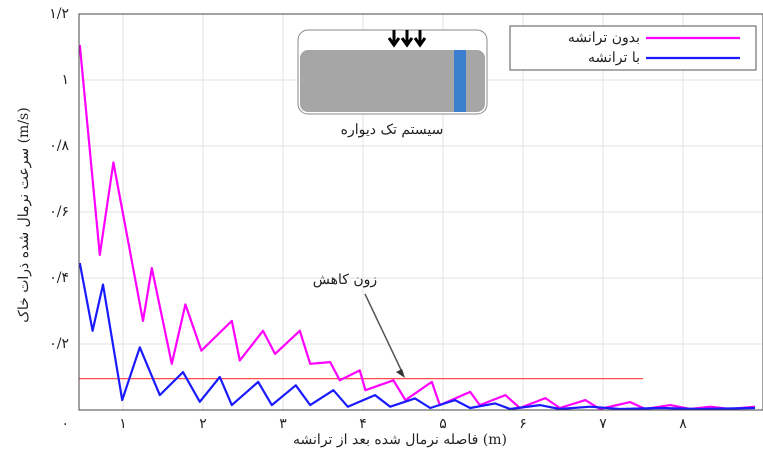 The image size is (763, 454). What do you see at coordinates (443, 424) in the screenshot?
I see `x-tick-label: ۵` at bounding box center [443, 424].